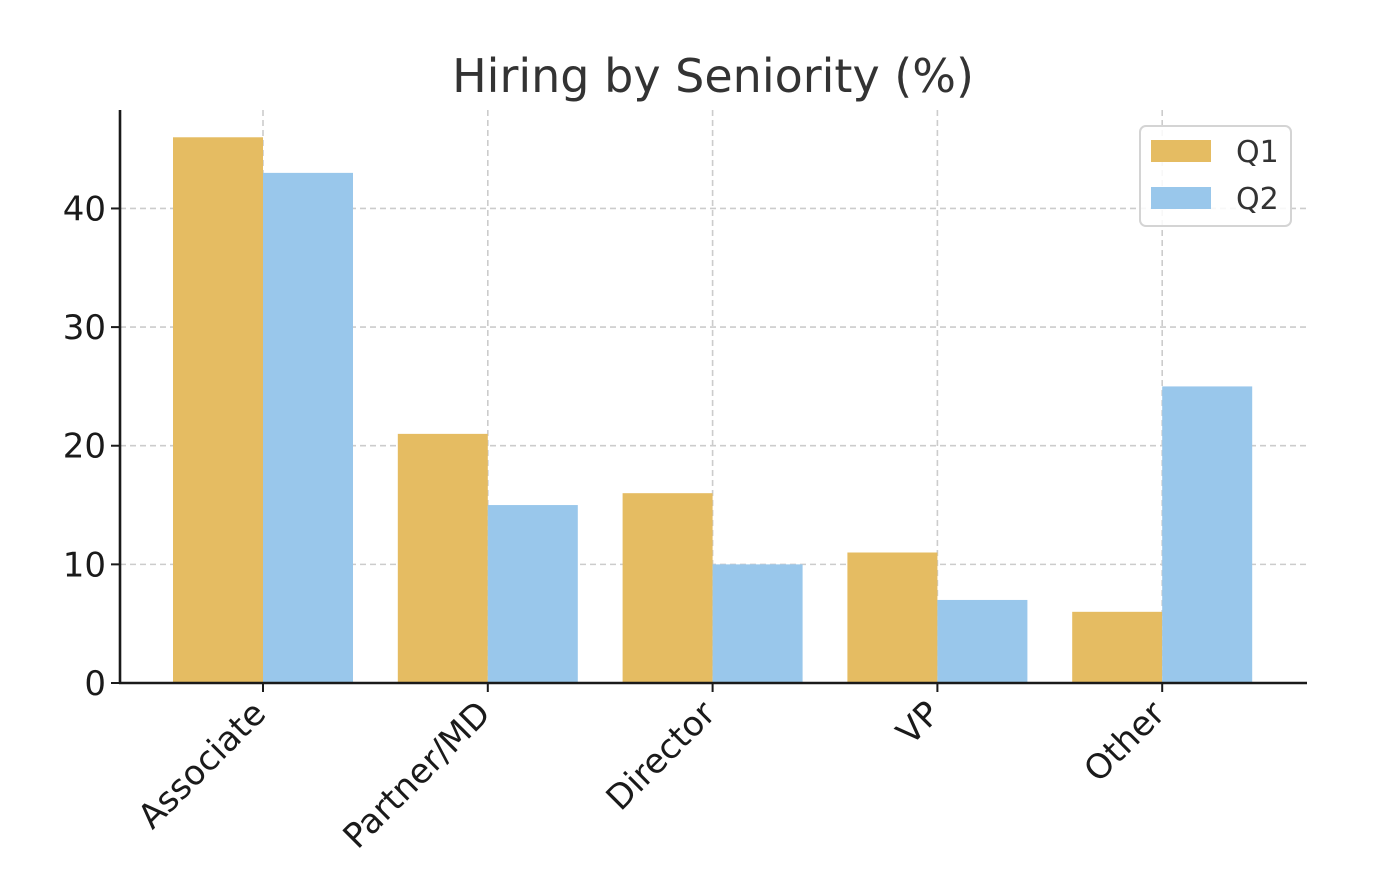 The image size is (1388, 894). I want to click on bar-q1-associate, so click(218, 410).